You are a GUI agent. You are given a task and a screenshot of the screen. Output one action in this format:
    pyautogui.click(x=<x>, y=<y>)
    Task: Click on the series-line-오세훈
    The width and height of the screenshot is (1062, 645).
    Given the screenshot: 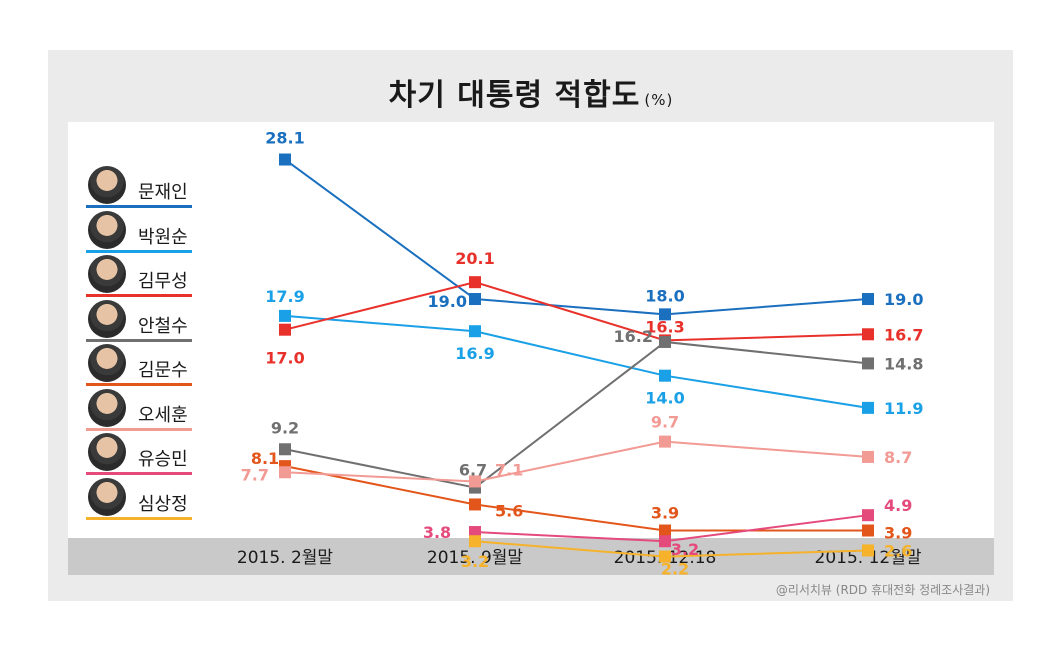 What is the action you would take?
    pyautogui.click(x=576, y=461)
    